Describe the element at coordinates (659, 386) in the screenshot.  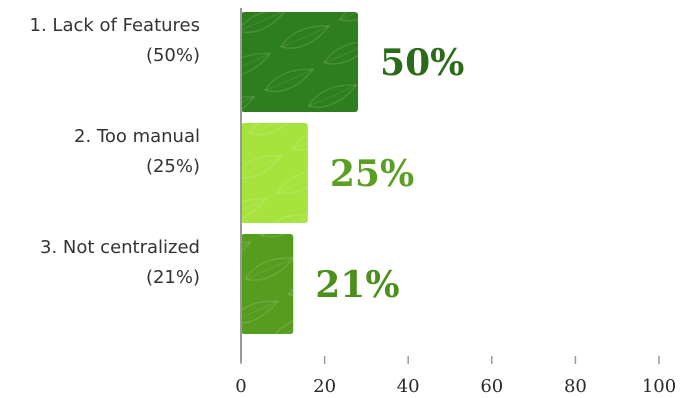
I see `x-tick-label-100: 100` at that location.